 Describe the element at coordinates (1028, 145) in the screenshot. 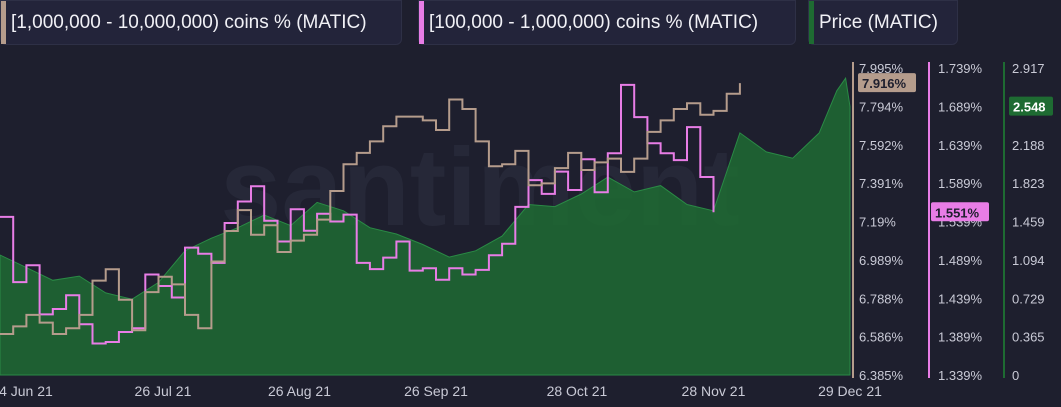

I see `right-tick-label: 2.188` at that location.